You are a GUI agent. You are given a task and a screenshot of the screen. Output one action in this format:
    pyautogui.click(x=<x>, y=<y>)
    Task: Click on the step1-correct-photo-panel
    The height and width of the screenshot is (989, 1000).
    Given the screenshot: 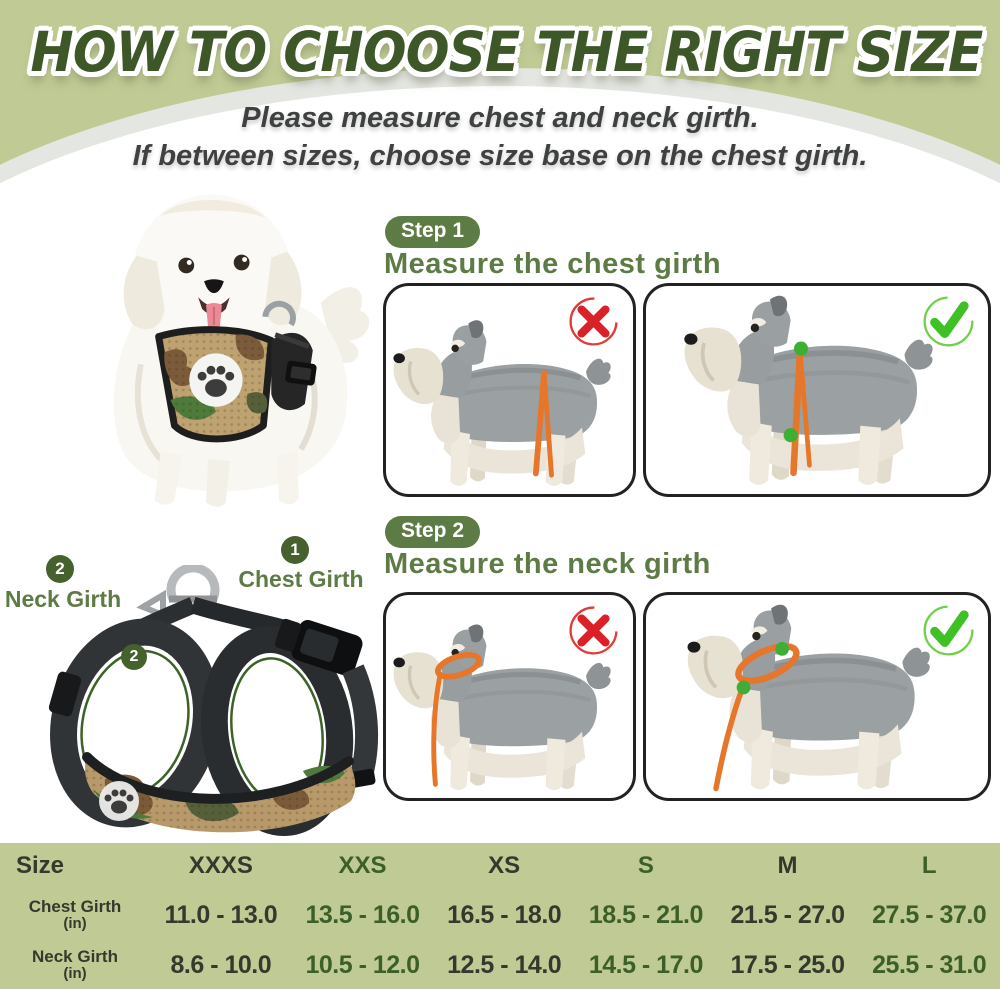 What is the action you would take?
    pyautogui.click(x=817, y=390)
    